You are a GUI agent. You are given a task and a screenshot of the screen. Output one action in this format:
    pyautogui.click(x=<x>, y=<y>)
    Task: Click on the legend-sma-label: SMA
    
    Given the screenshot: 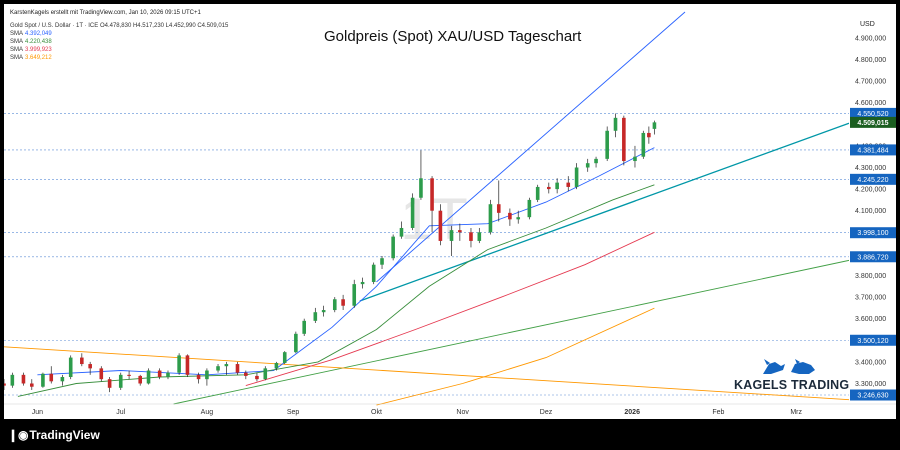 What is the action you would take?
    pyautogui.click(x=17, y=50)
    